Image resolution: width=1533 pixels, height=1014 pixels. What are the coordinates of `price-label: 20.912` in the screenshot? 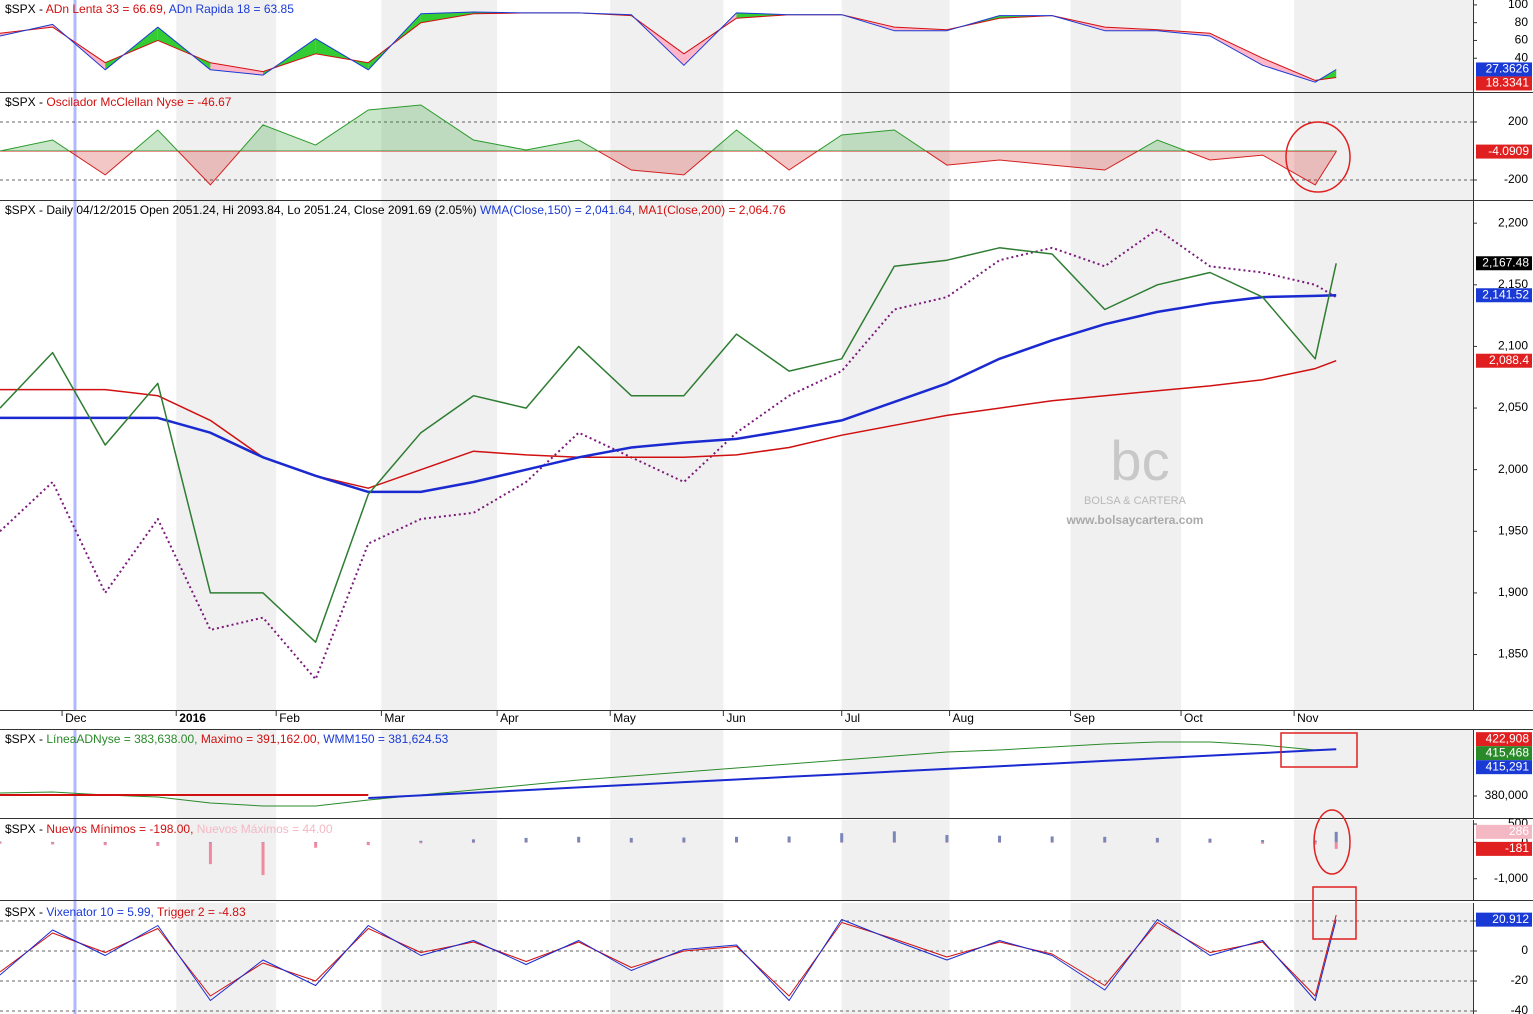 It's located at (1510, 919).